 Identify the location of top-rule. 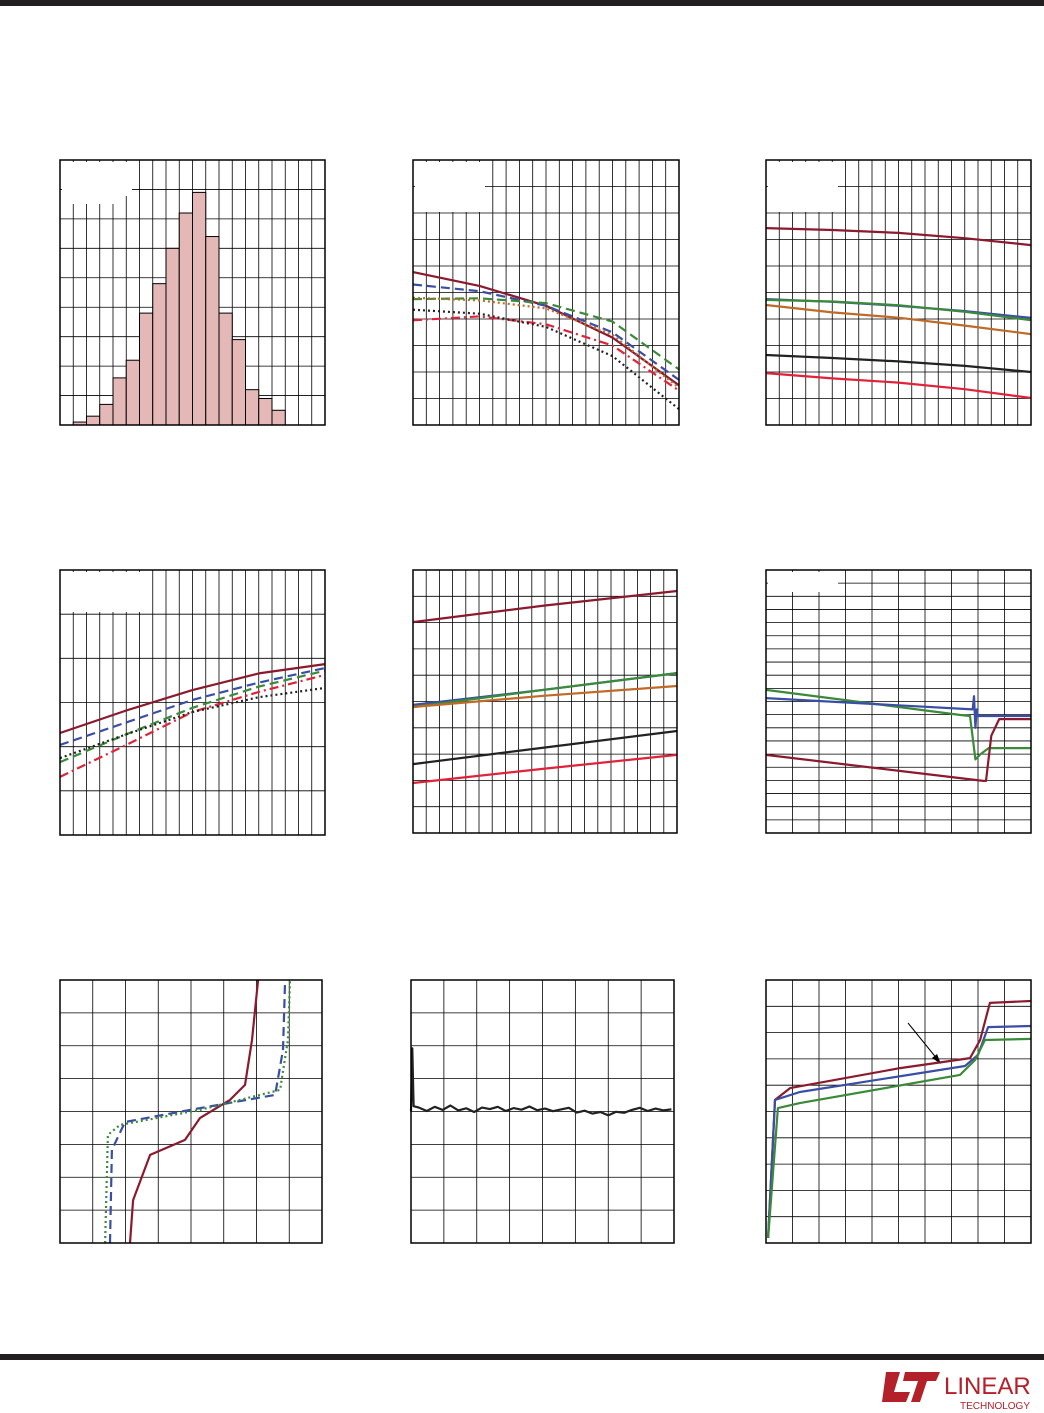
(522, 3).